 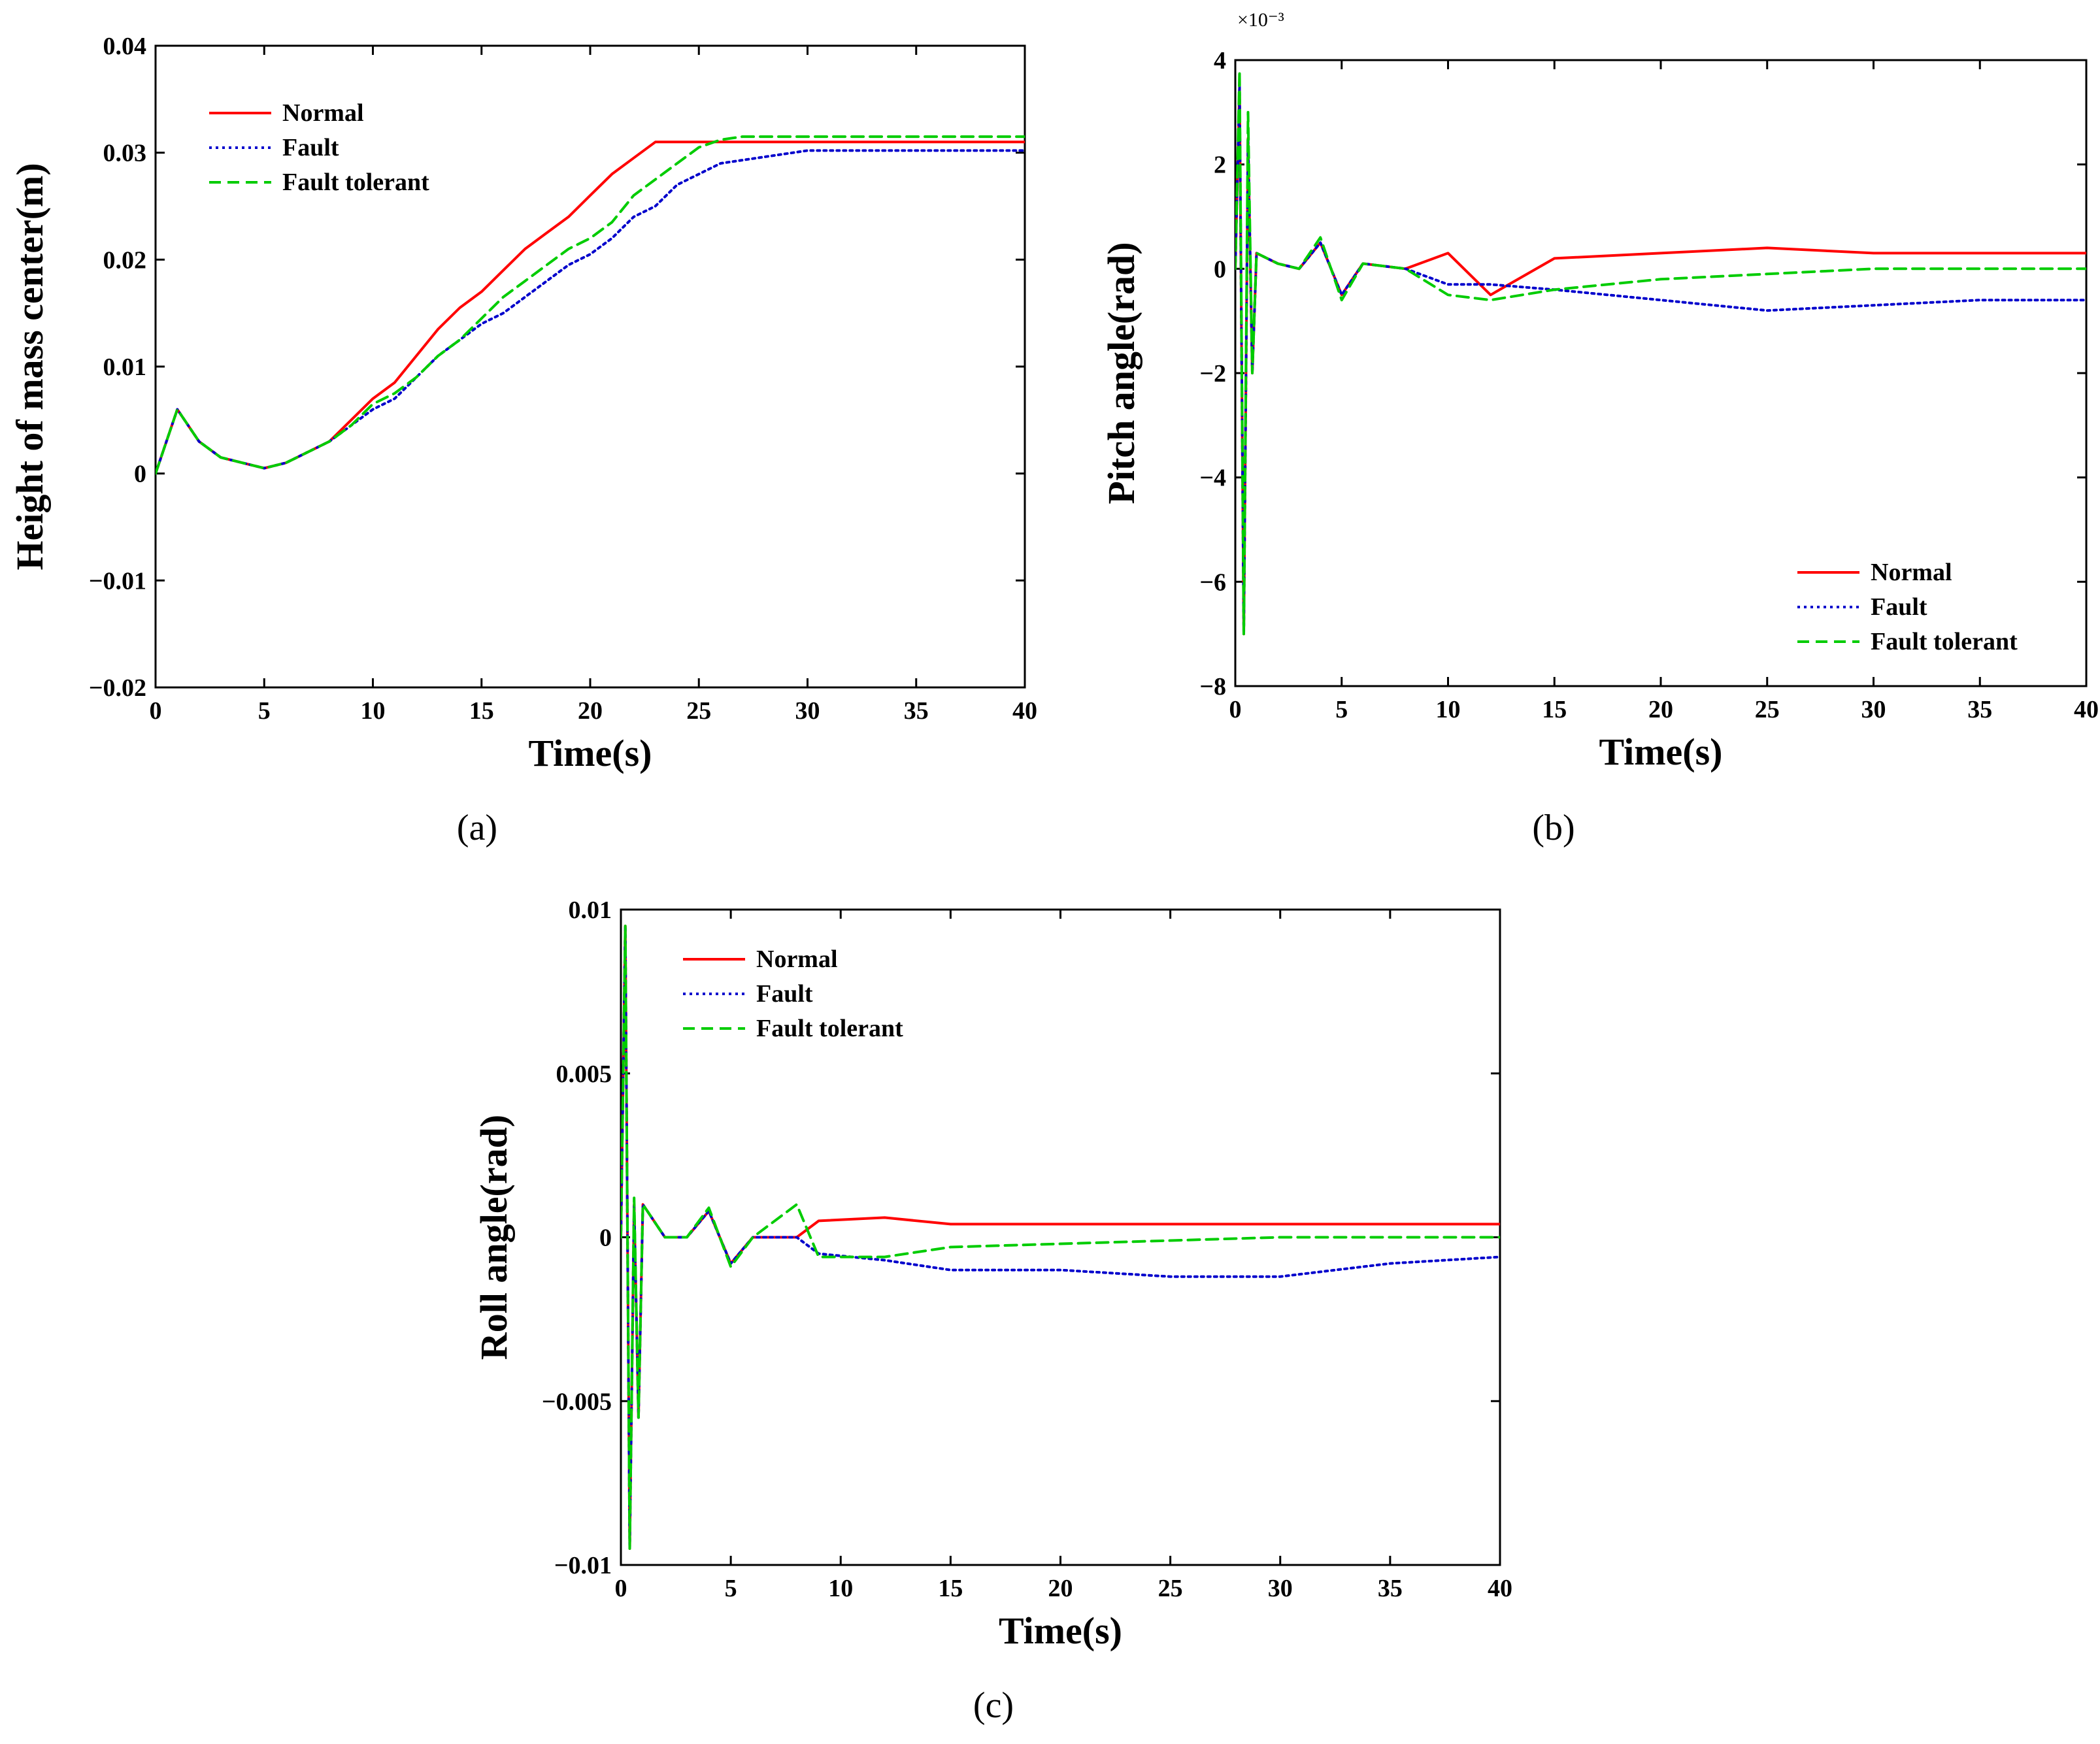 What do you see at coordinates (1121, 373) in the screenshot?
I see `y-axis-label: Pitch angle(rad)` at bounding box center [1121, 373].